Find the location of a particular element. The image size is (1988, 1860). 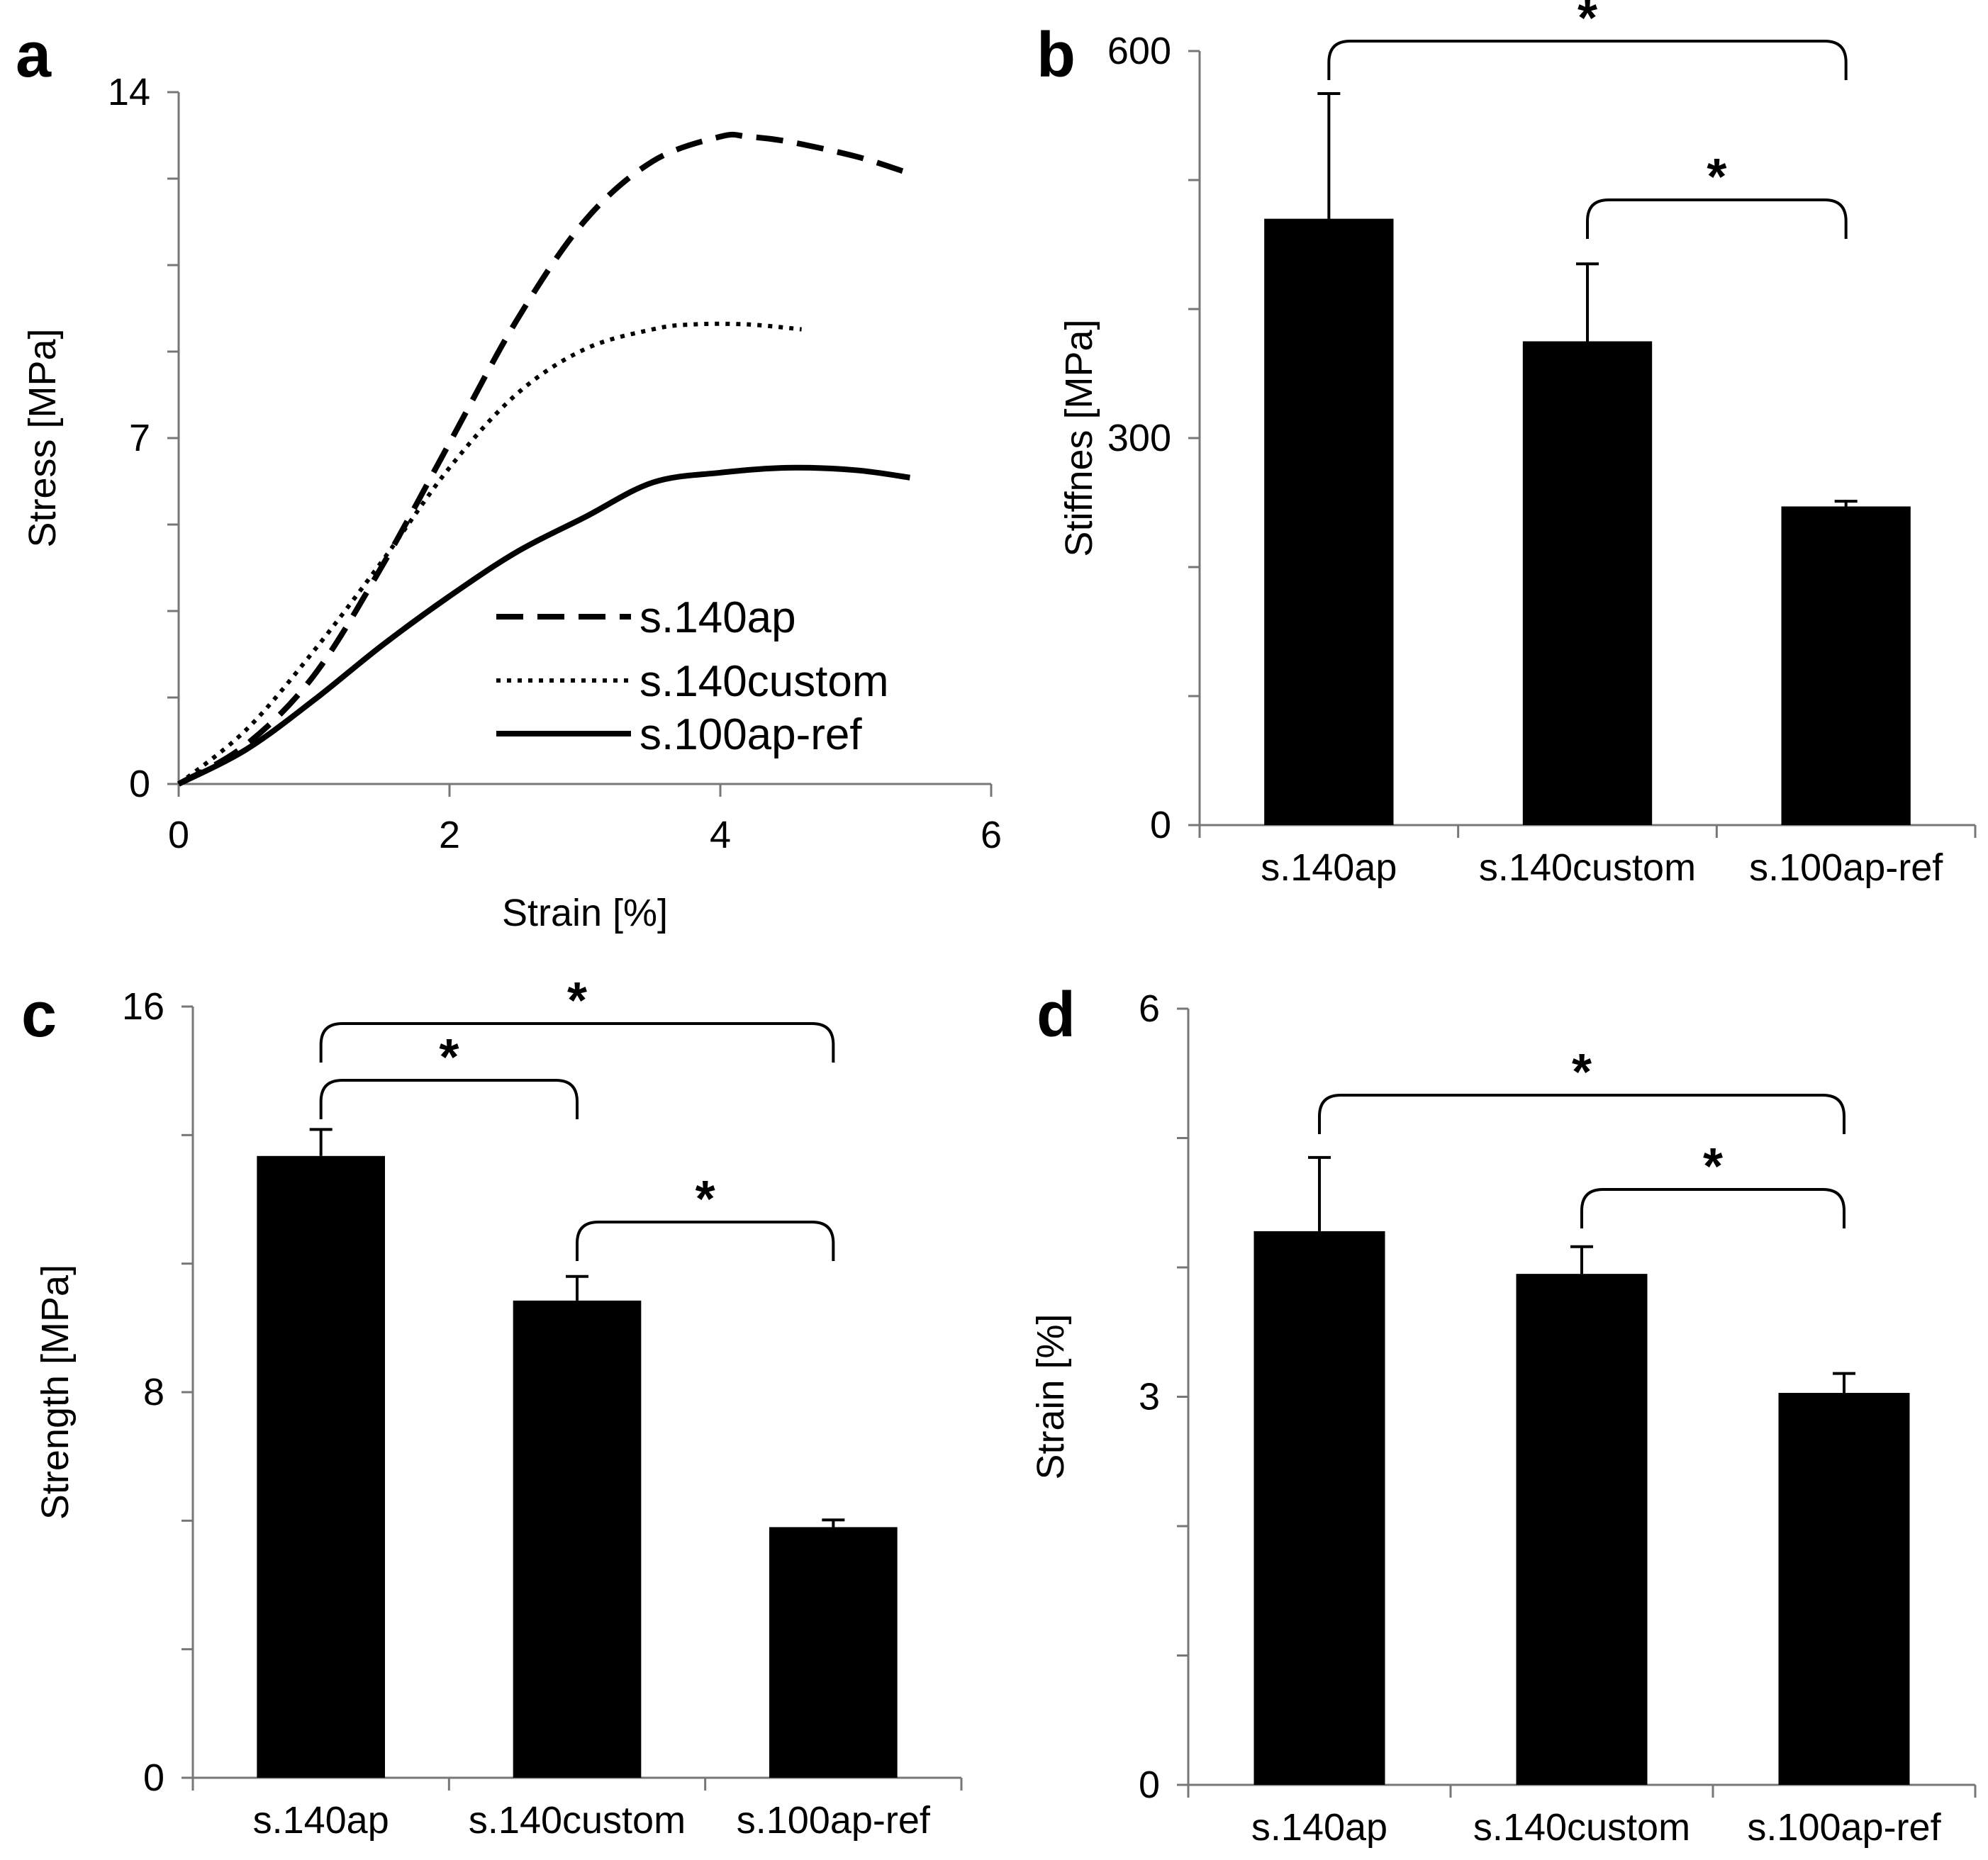

y-tick-label: 8 is located at coordinates (153, 1392).